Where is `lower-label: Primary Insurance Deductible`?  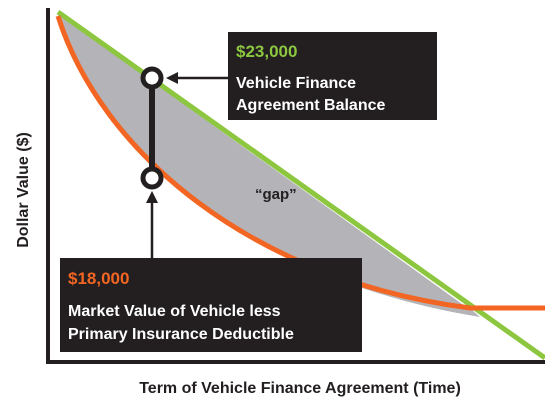
lower-label: Primary Insurance Deductible is located at coordinates (181, 334).